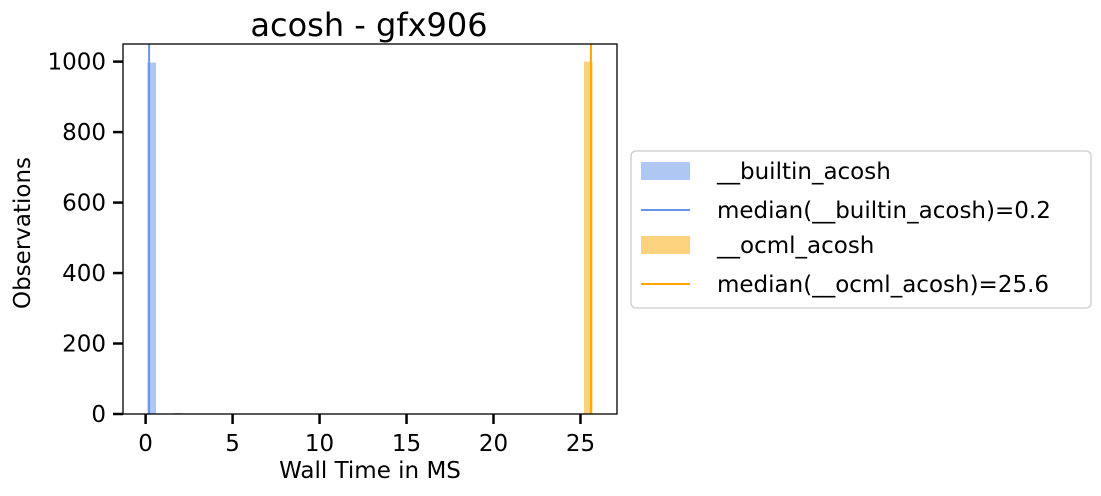  What do you see at coordinates (76, 63) in the screenshot?
I see `y-tick-label: 1000` at bounding box center [76, 63].